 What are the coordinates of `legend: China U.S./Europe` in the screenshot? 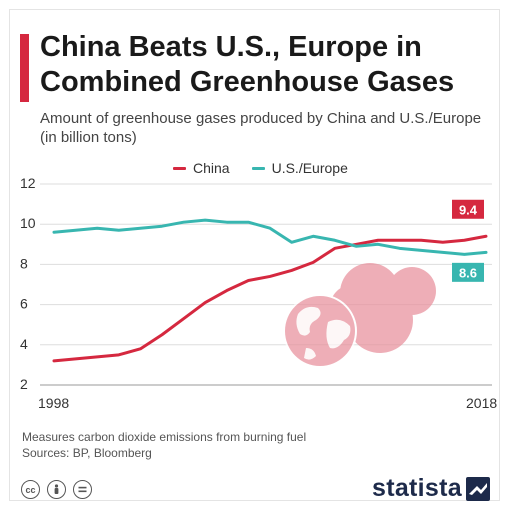 It's located at (271, 168).